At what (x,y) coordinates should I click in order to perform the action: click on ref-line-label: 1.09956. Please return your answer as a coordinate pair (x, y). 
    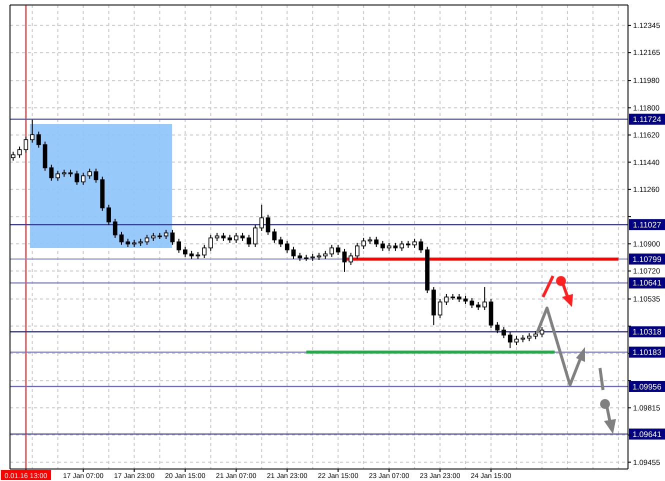
    Looking at the image, I should click on (647, 387).